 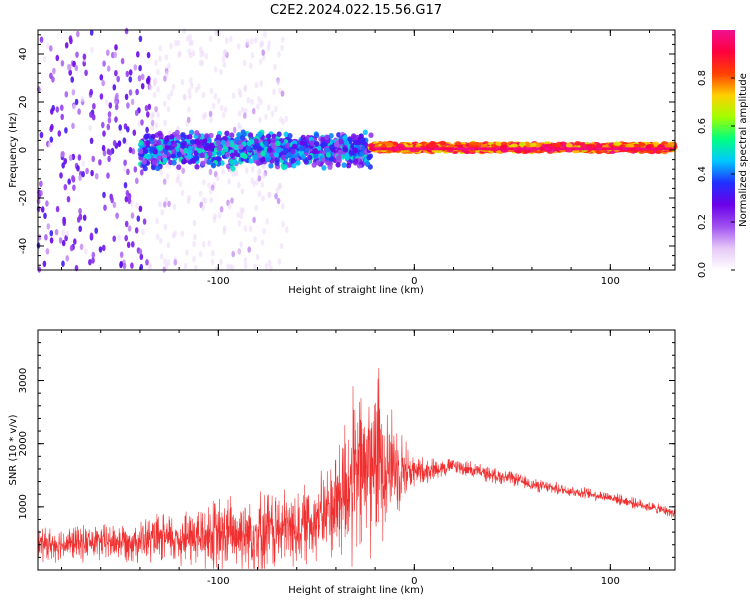 I want to click on snr-x-tick-label: 0, so click(x=414, y=581).